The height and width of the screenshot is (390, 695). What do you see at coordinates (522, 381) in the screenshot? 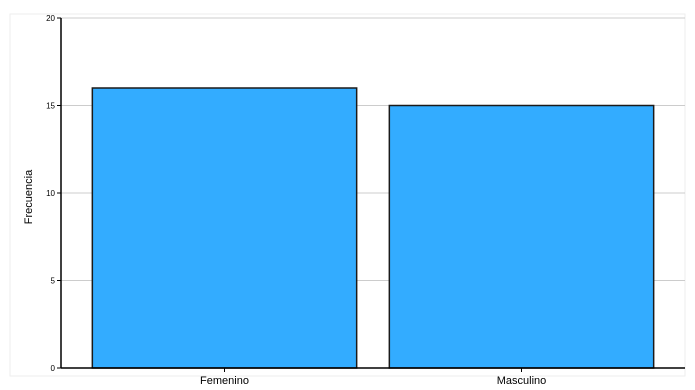
I see `x-tick-label: Masculino` at bounding box center [522, 381].